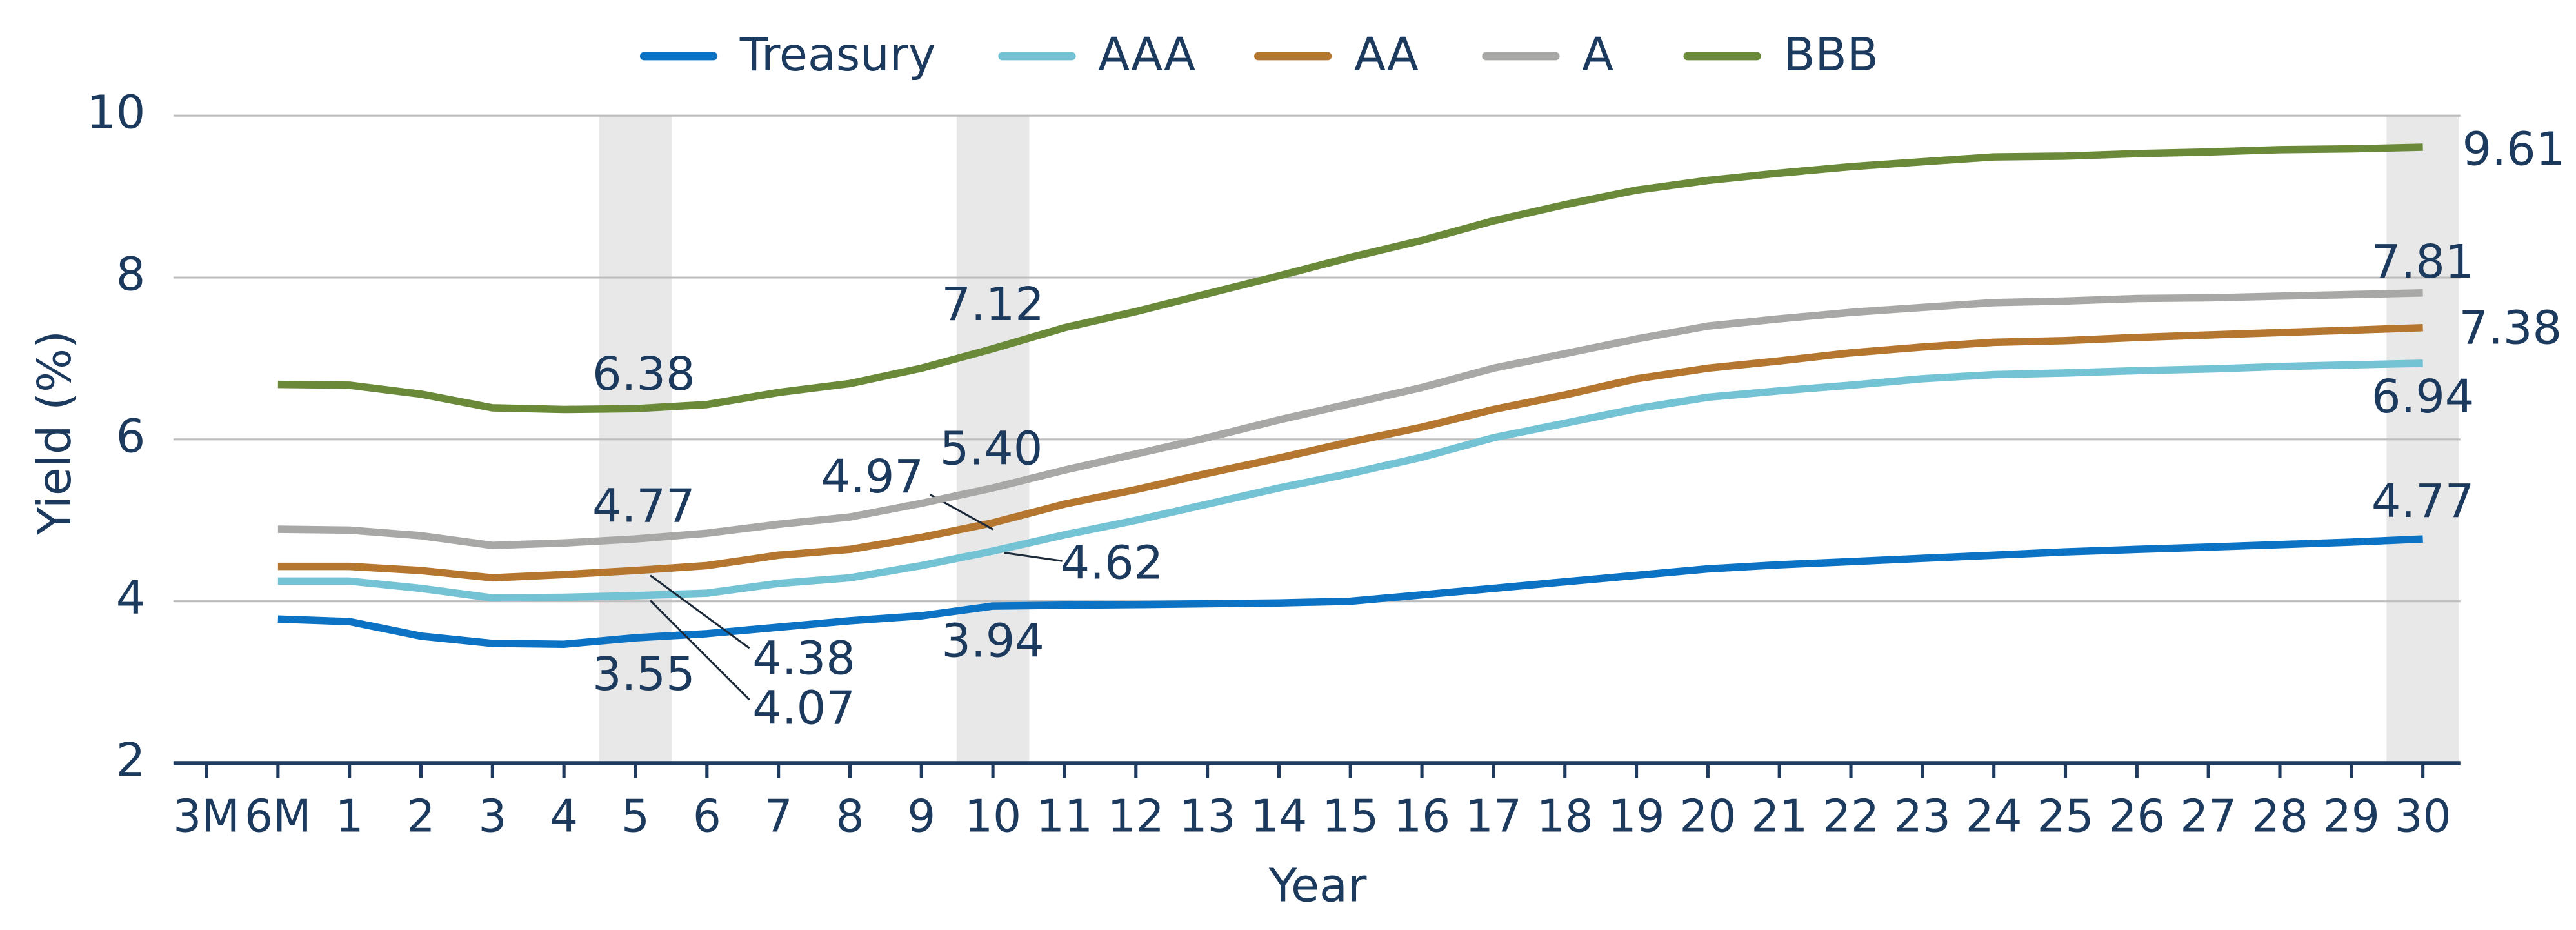  Describe the element at coordinates (1830, 54) in the screenshot. I see `legend-label: BBB` at that location.